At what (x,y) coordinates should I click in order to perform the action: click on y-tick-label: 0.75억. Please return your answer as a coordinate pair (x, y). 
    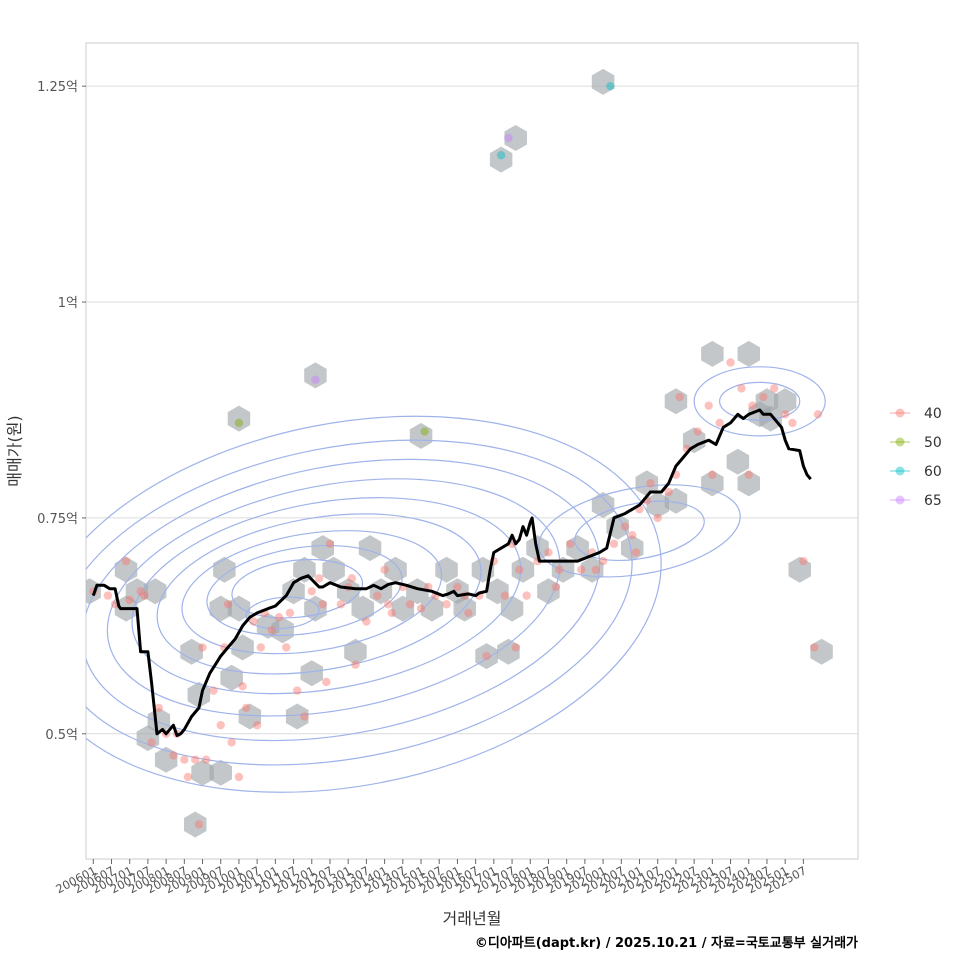
    Looking at the image, I should click on (57, 519).